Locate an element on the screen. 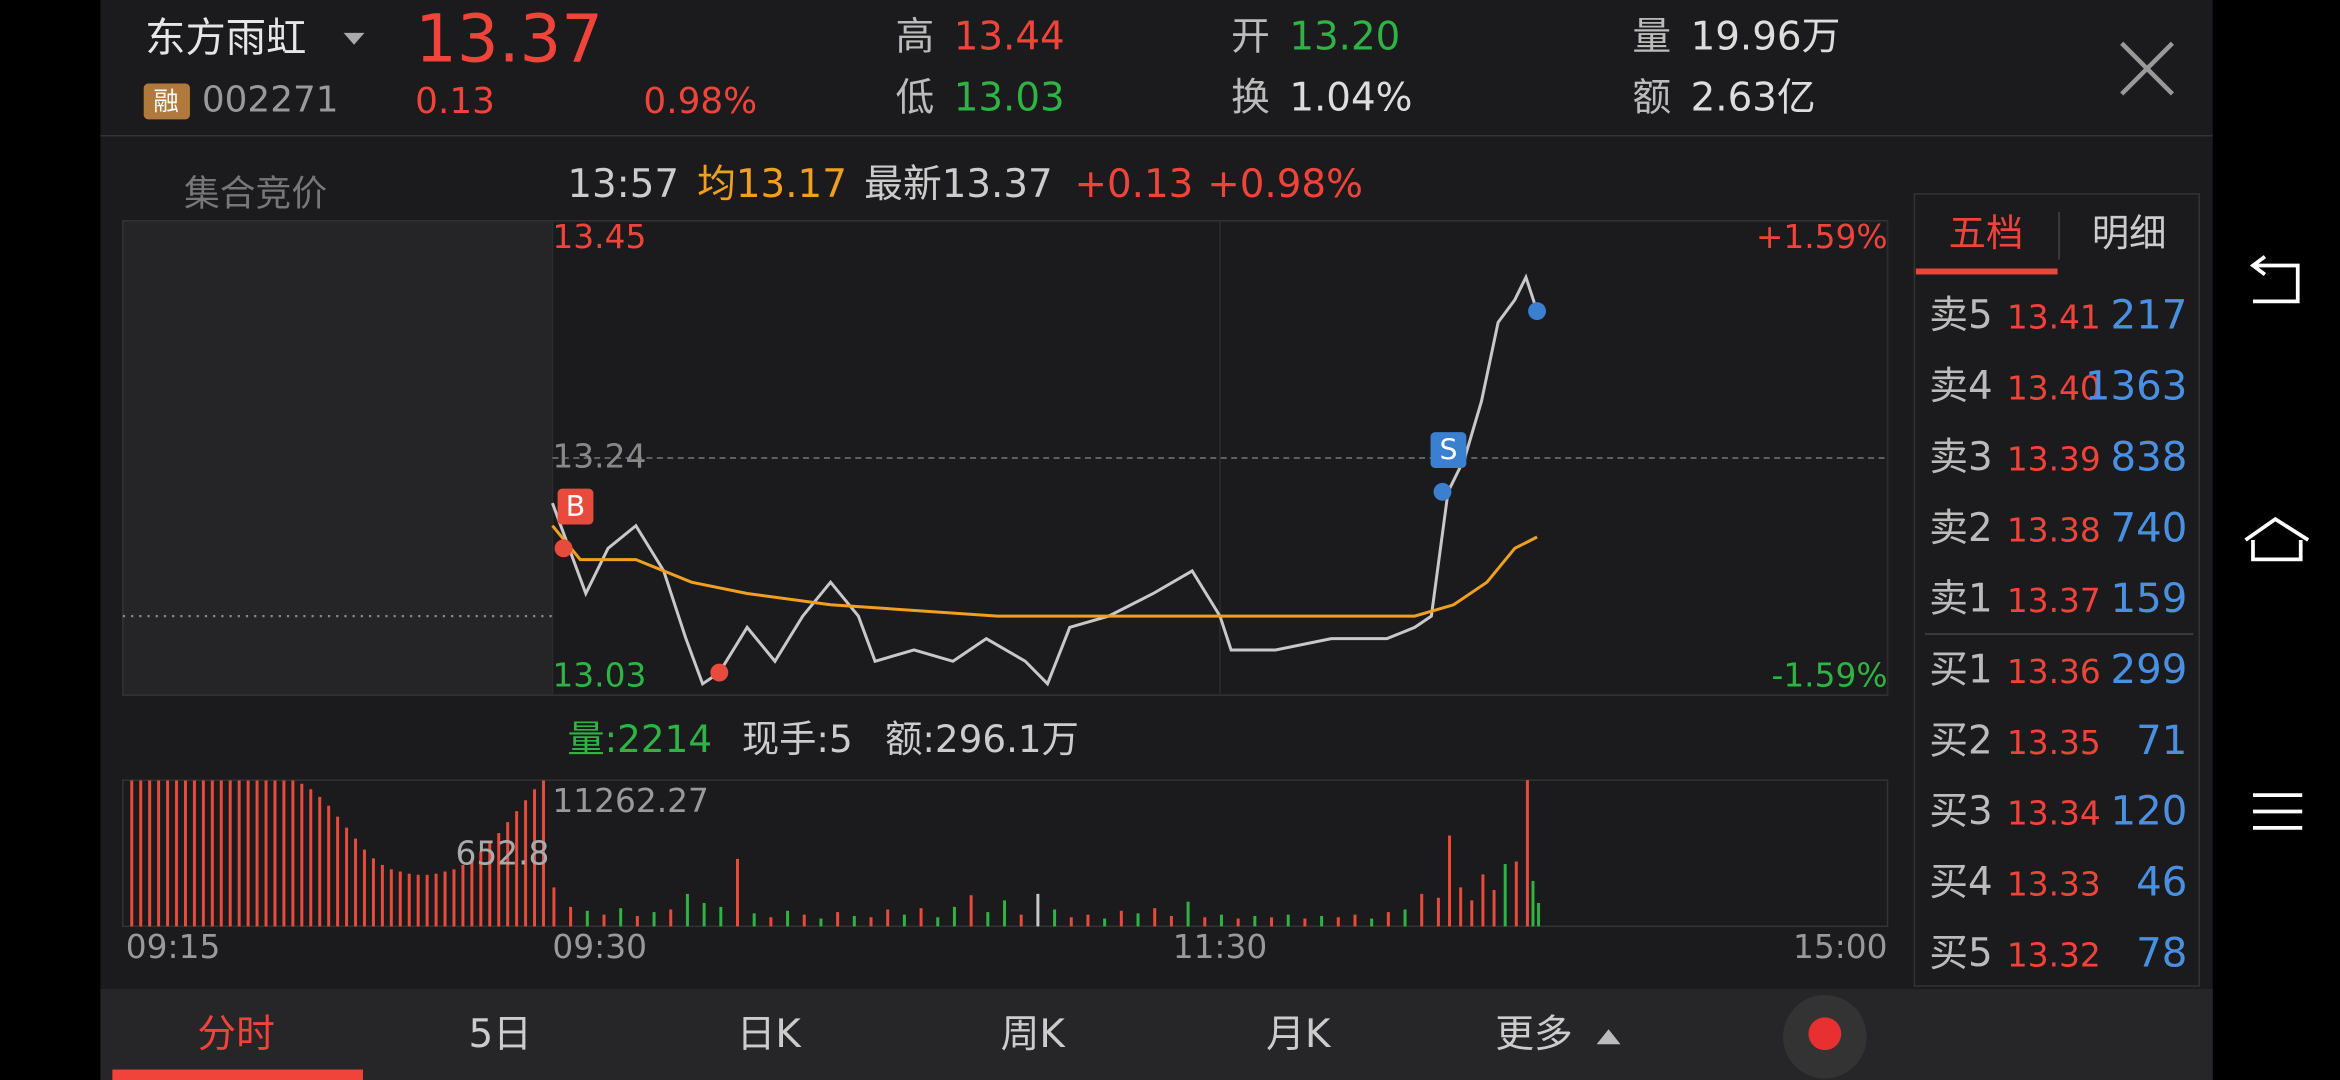 The height and width of the screenshot is (1080, 2340). stock-name: 东方雨虹 is located at coordinates (225, 38).